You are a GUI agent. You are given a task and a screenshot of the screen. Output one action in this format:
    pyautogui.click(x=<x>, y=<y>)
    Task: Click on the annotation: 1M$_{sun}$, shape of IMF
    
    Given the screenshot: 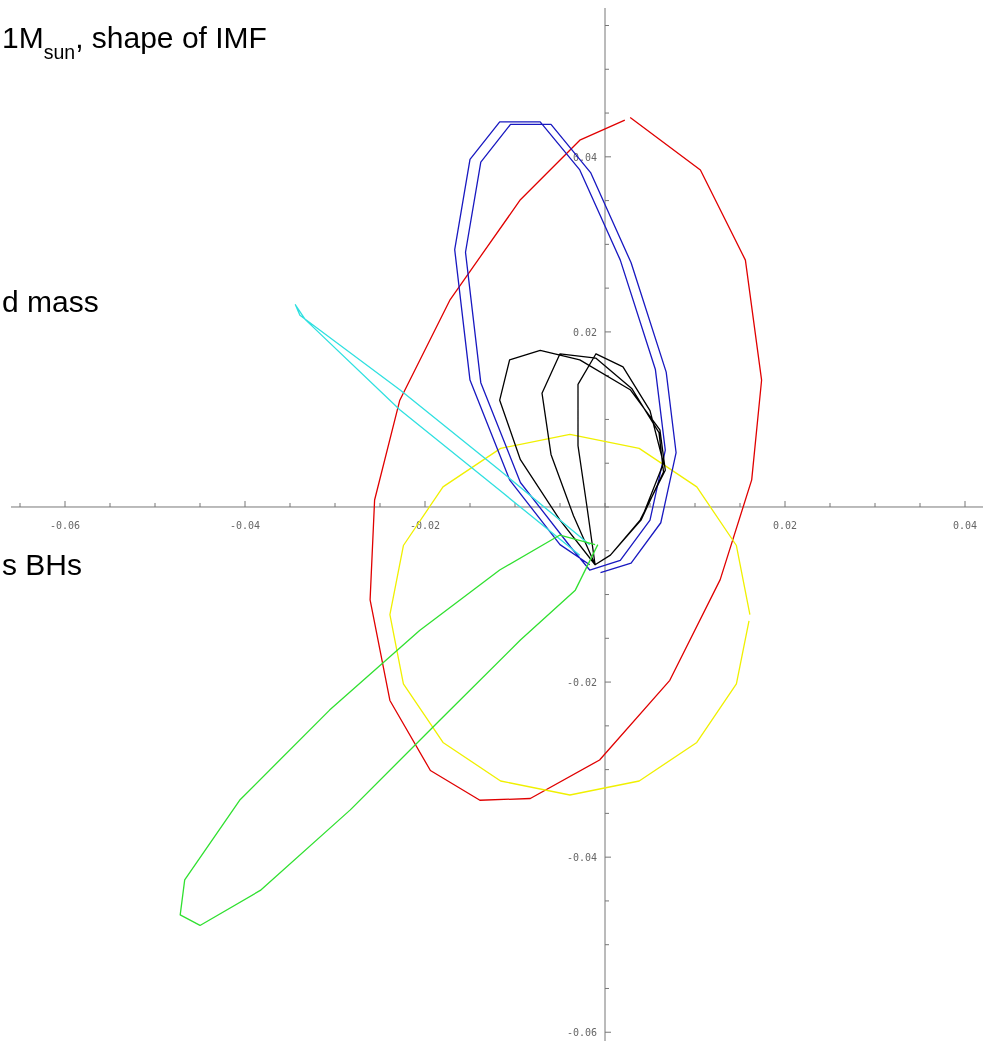 What is the action you would take?
    pyautogui.click(x=134, y=42)
    